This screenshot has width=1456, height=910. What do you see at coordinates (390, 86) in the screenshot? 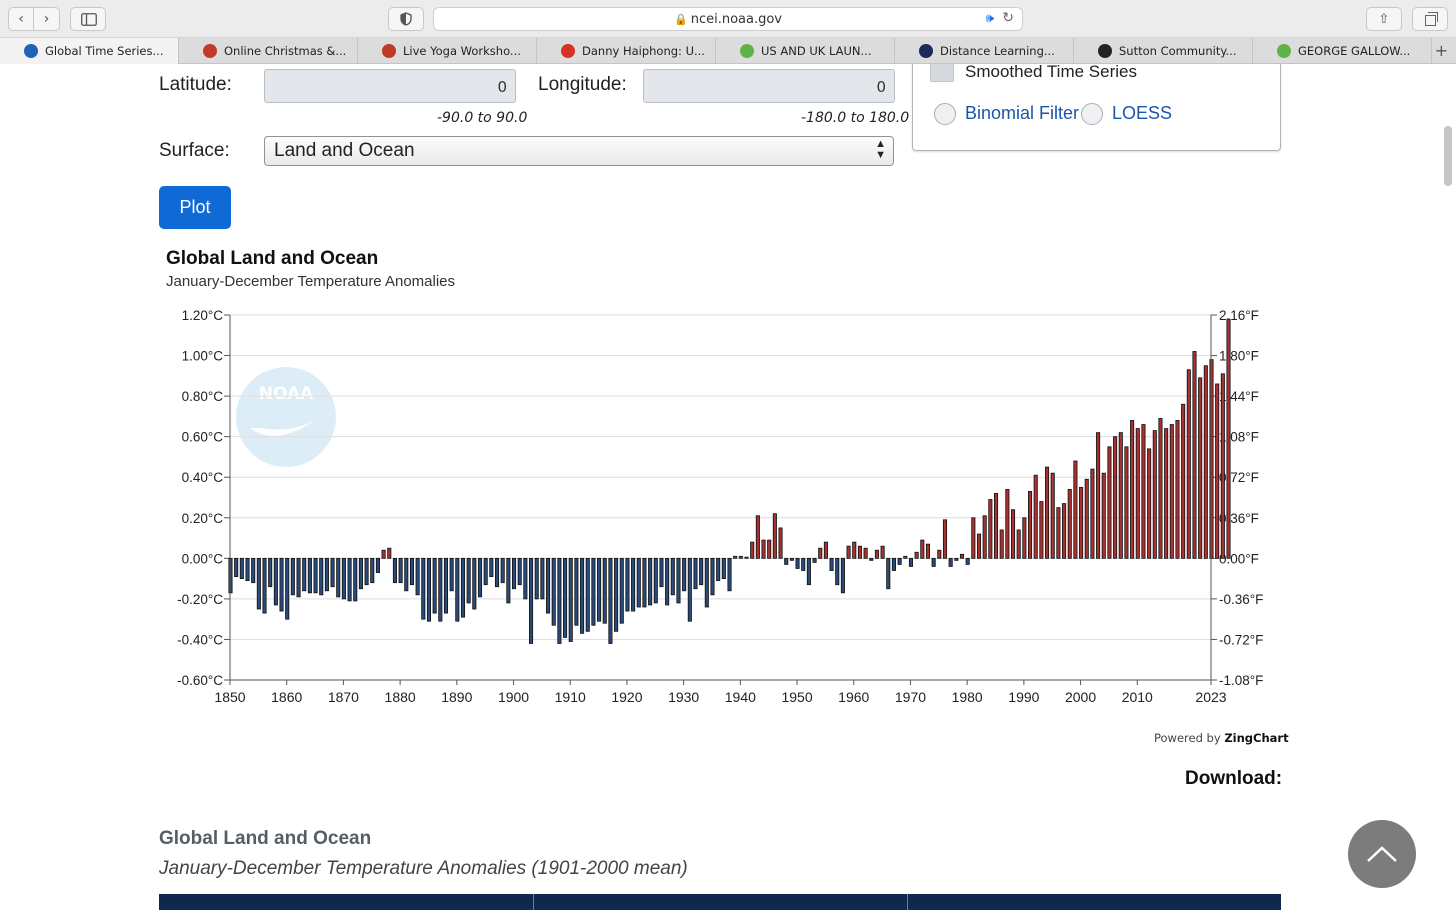
I see `latitude-input: 0` at bounding box center [390, 86].